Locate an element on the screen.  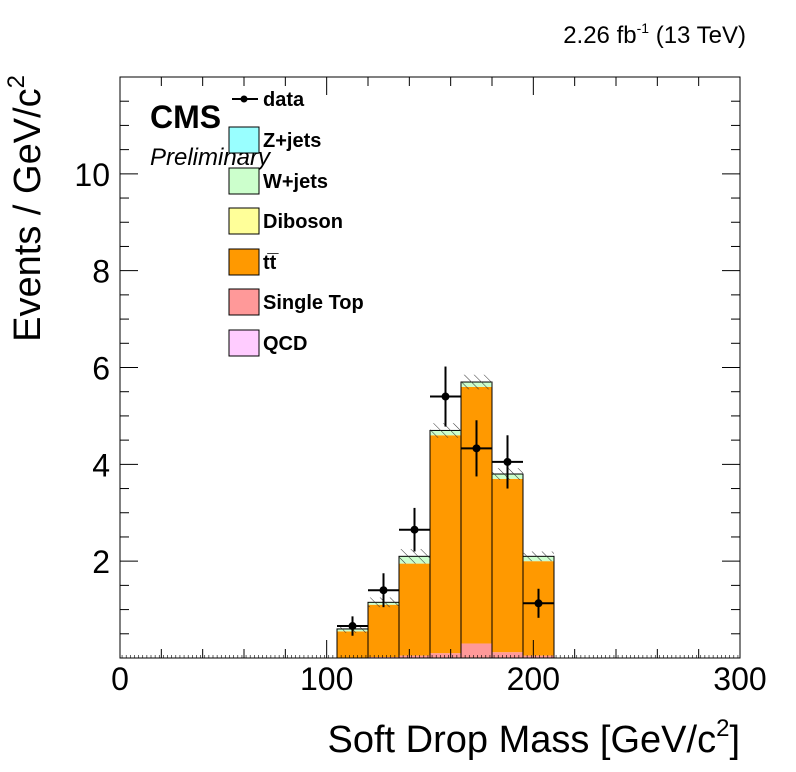
legend-label: W+jets is located at coordinates (295, 182).